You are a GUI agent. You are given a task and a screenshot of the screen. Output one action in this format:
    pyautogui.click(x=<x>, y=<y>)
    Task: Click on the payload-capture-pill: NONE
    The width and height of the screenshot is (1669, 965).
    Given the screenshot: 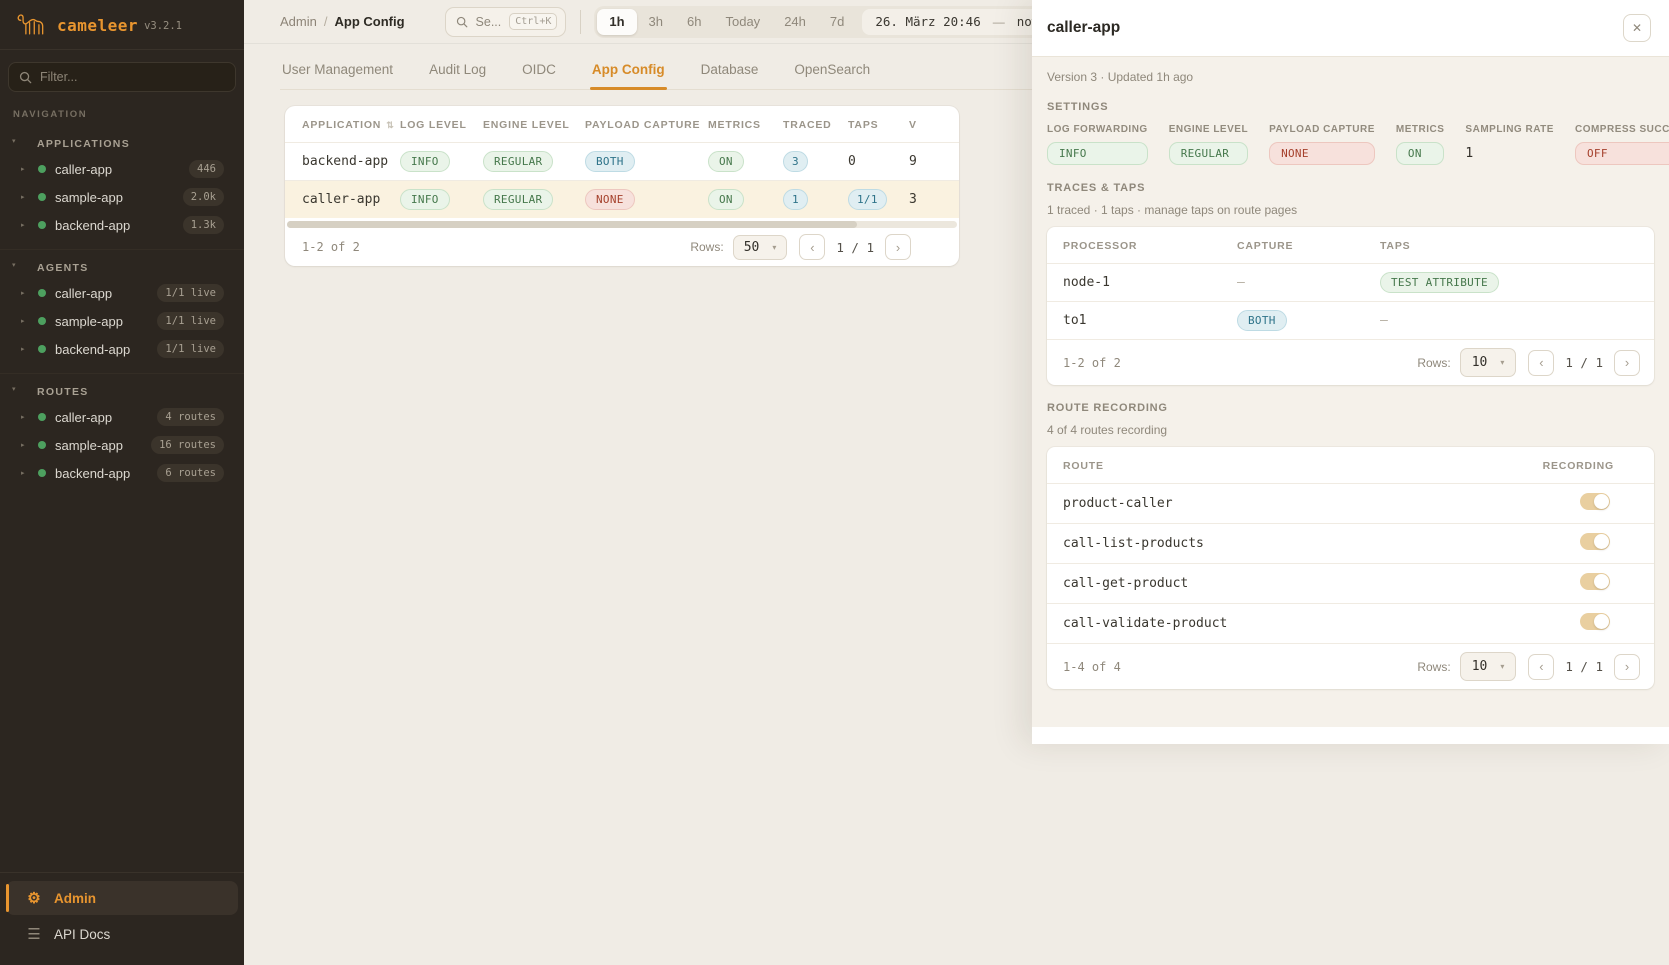 What is the action you would take?
    pyautogui.click(x=610, y=199)
    